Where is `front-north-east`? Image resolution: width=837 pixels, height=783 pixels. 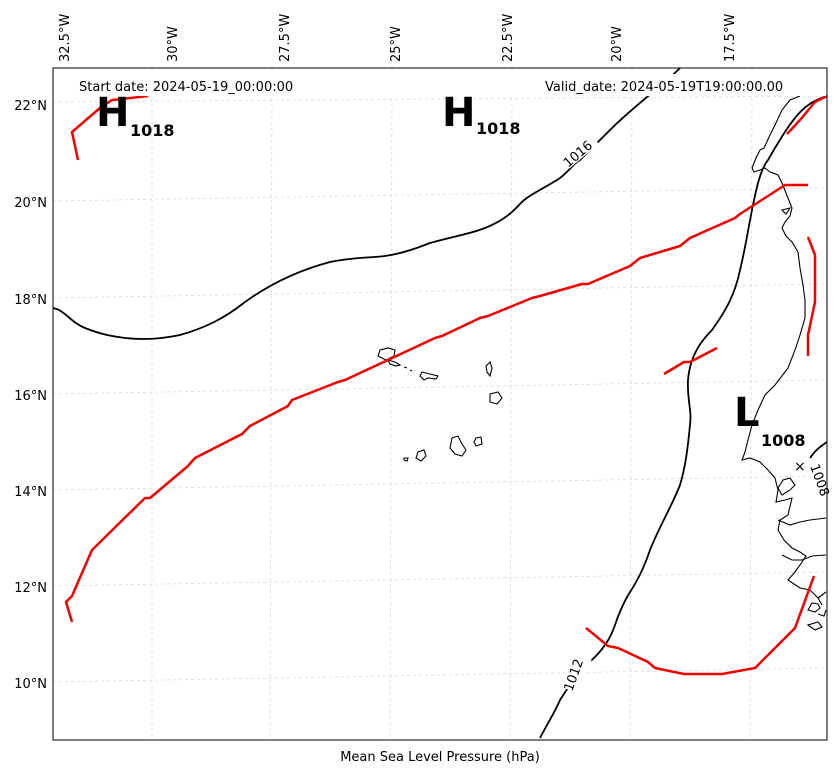
front-north-east is located at coordinates (807, 114).